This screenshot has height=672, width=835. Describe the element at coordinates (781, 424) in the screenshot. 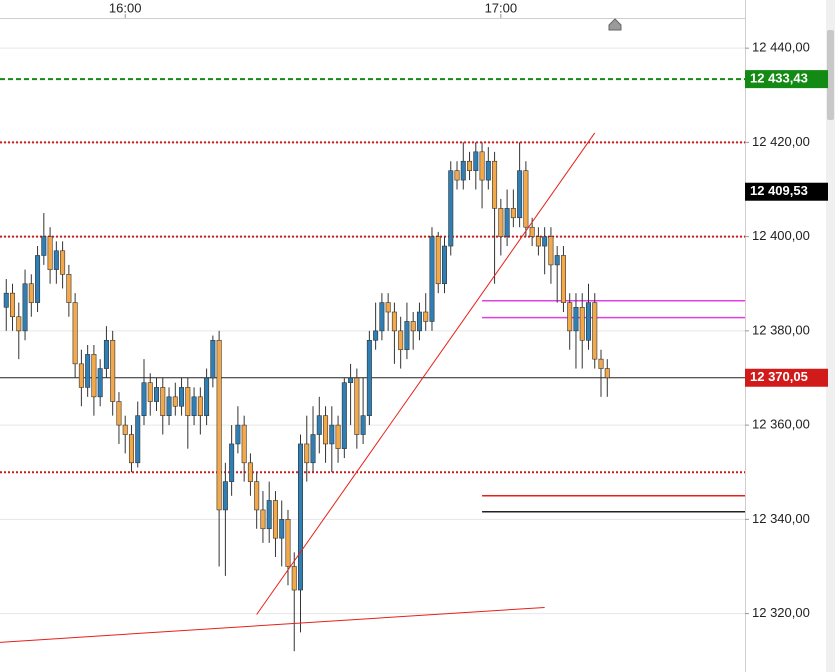

I see `y-tick-label: 12 360,00` at that location.